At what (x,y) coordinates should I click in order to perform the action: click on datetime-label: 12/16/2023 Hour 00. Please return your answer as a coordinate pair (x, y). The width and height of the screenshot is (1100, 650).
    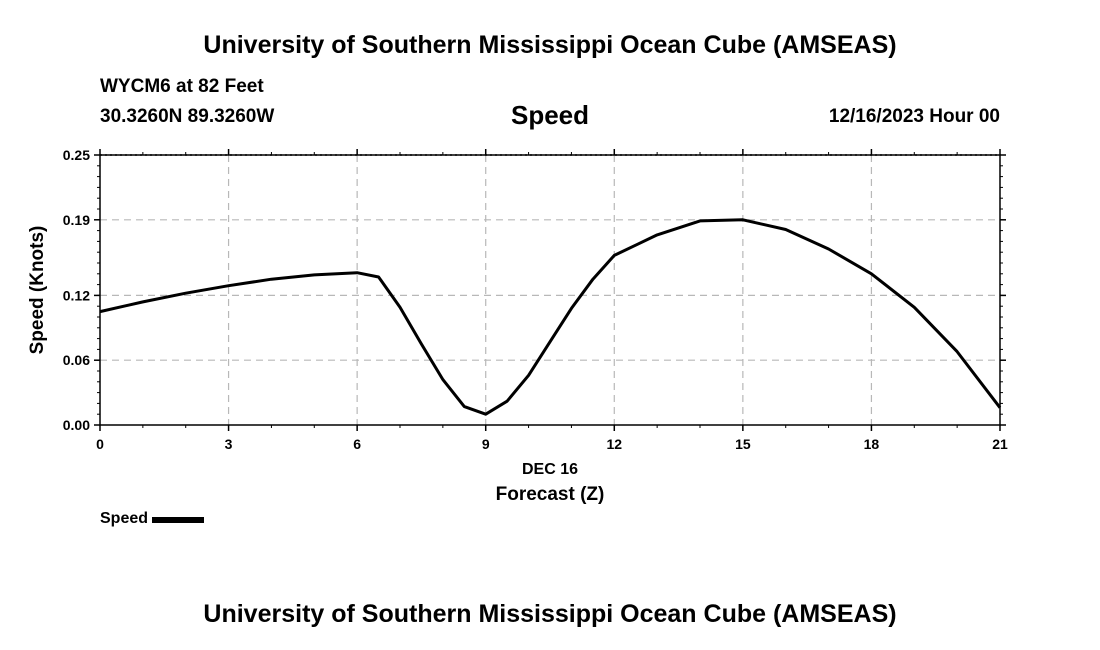
    Looking at the image, I should click on (914, 116).